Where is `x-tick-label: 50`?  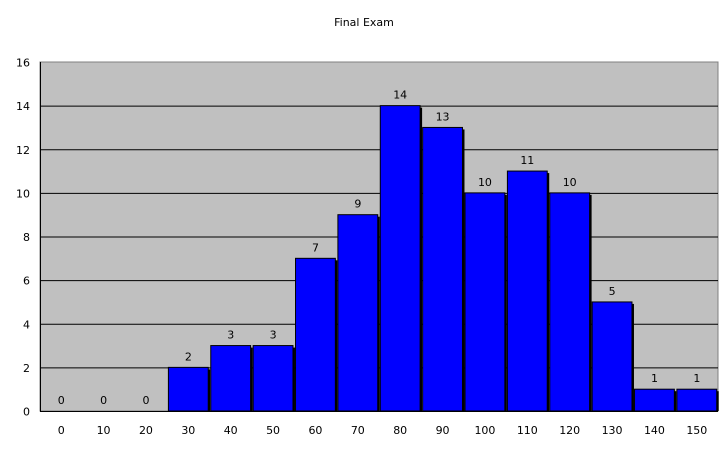
x-tick-label: 50 is located at coordinates (273, 430).